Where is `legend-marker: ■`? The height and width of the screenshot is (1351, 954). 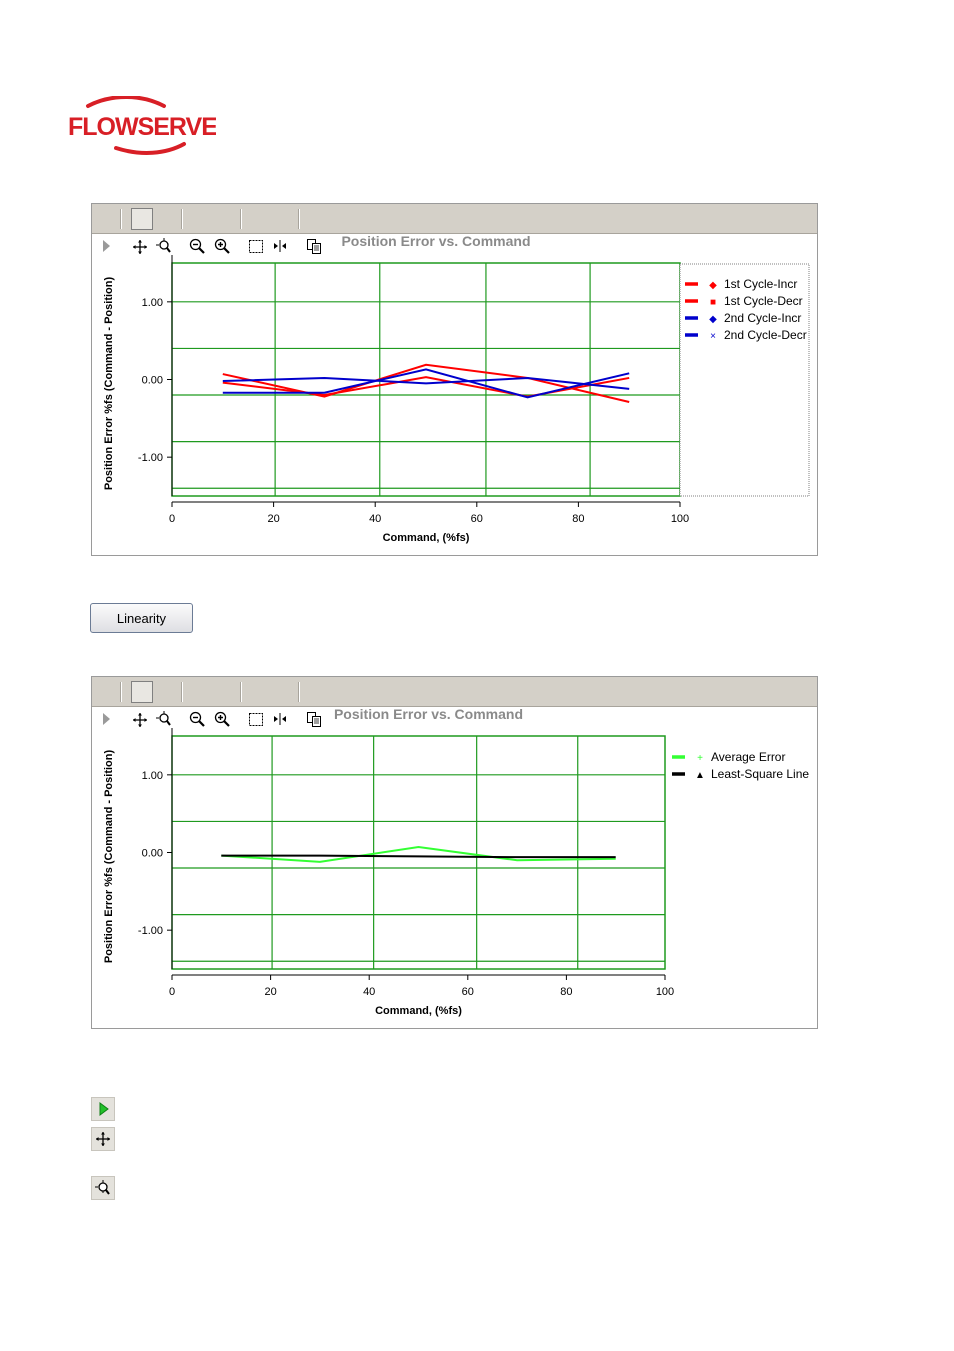 legend-marker: ■ is located at coordinates (713, 302).